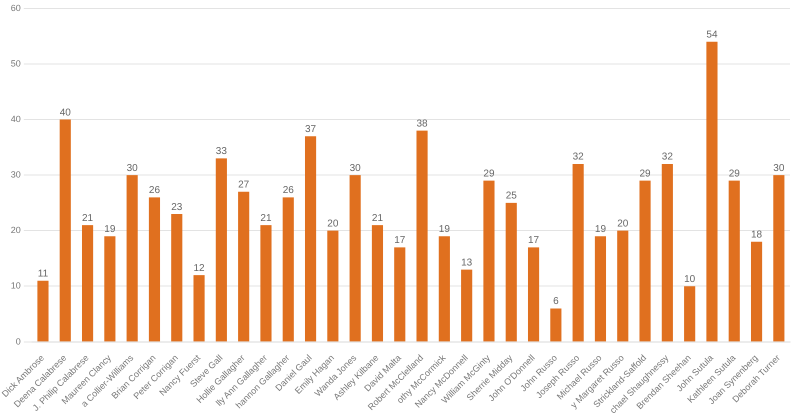 This screenshot has width=800, height=419. What do you see at coordinates (15, 175) in the screenshot?
I see `y-tick-label: 30` at bounding box center [15, 175].